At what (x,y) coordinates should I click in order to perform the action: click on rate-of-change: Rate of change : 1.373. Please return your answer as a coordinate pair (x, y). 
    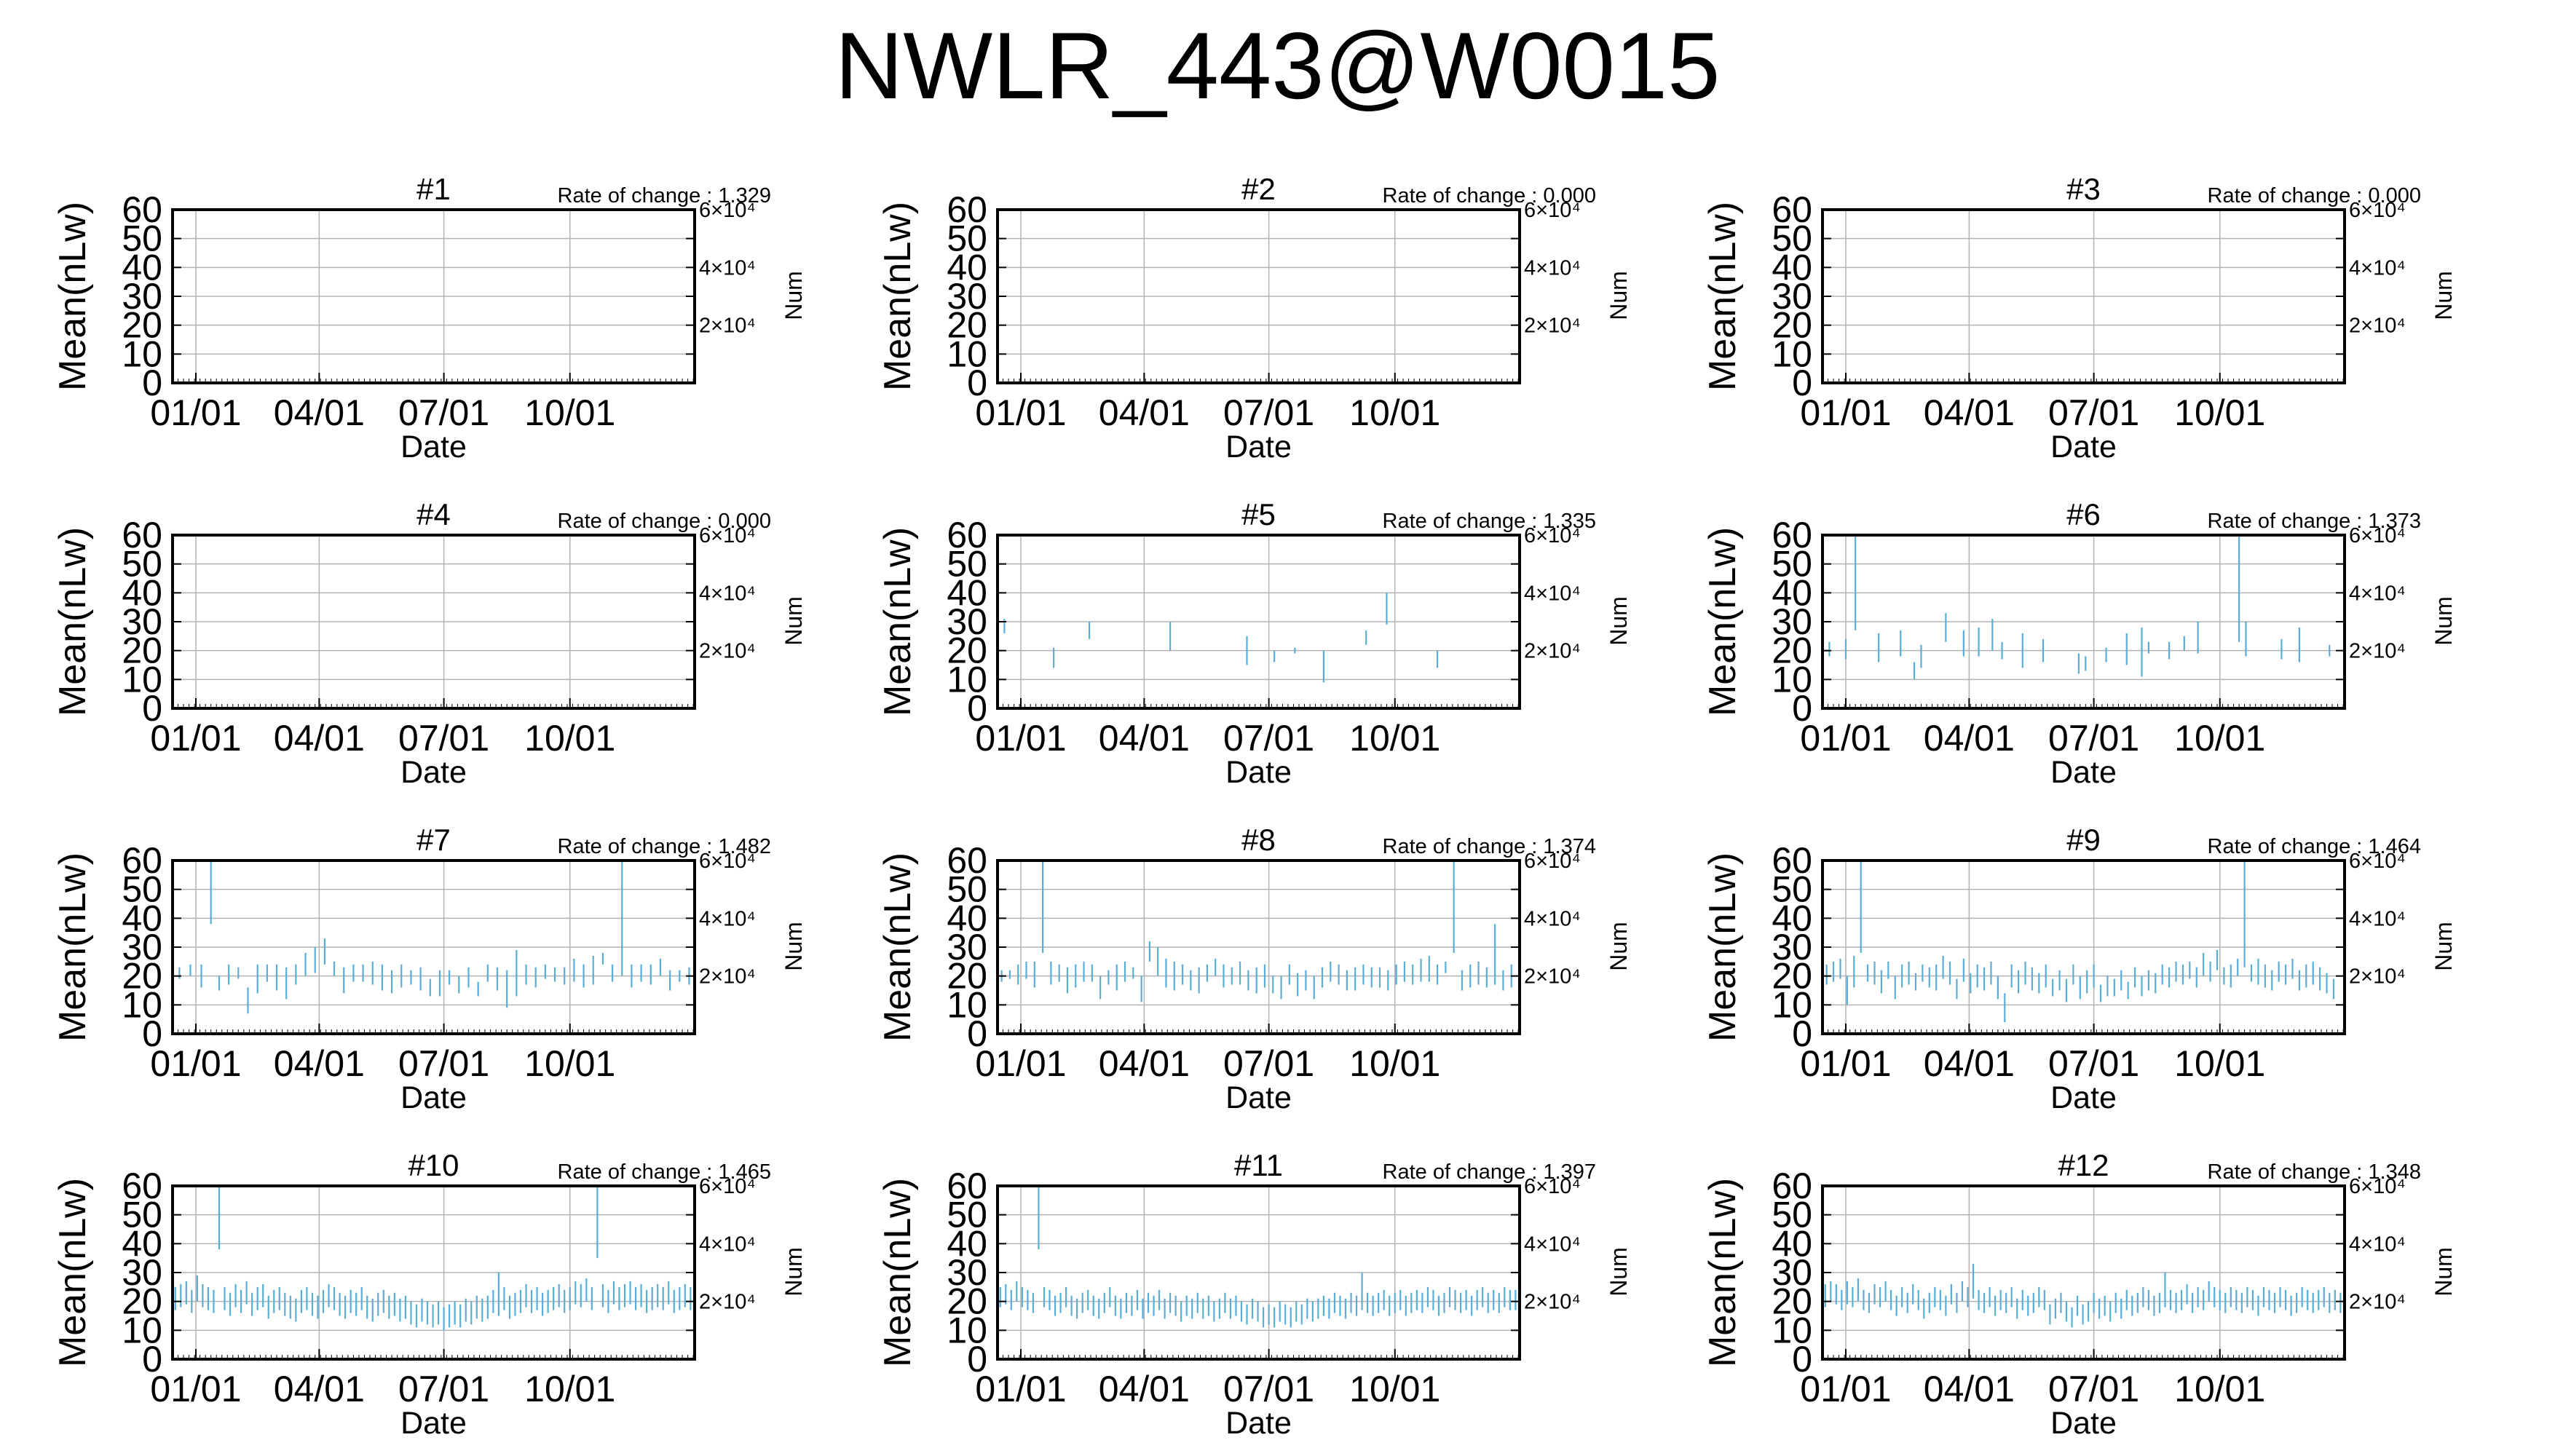
    Looking at the image, I should click on (2314, 521).